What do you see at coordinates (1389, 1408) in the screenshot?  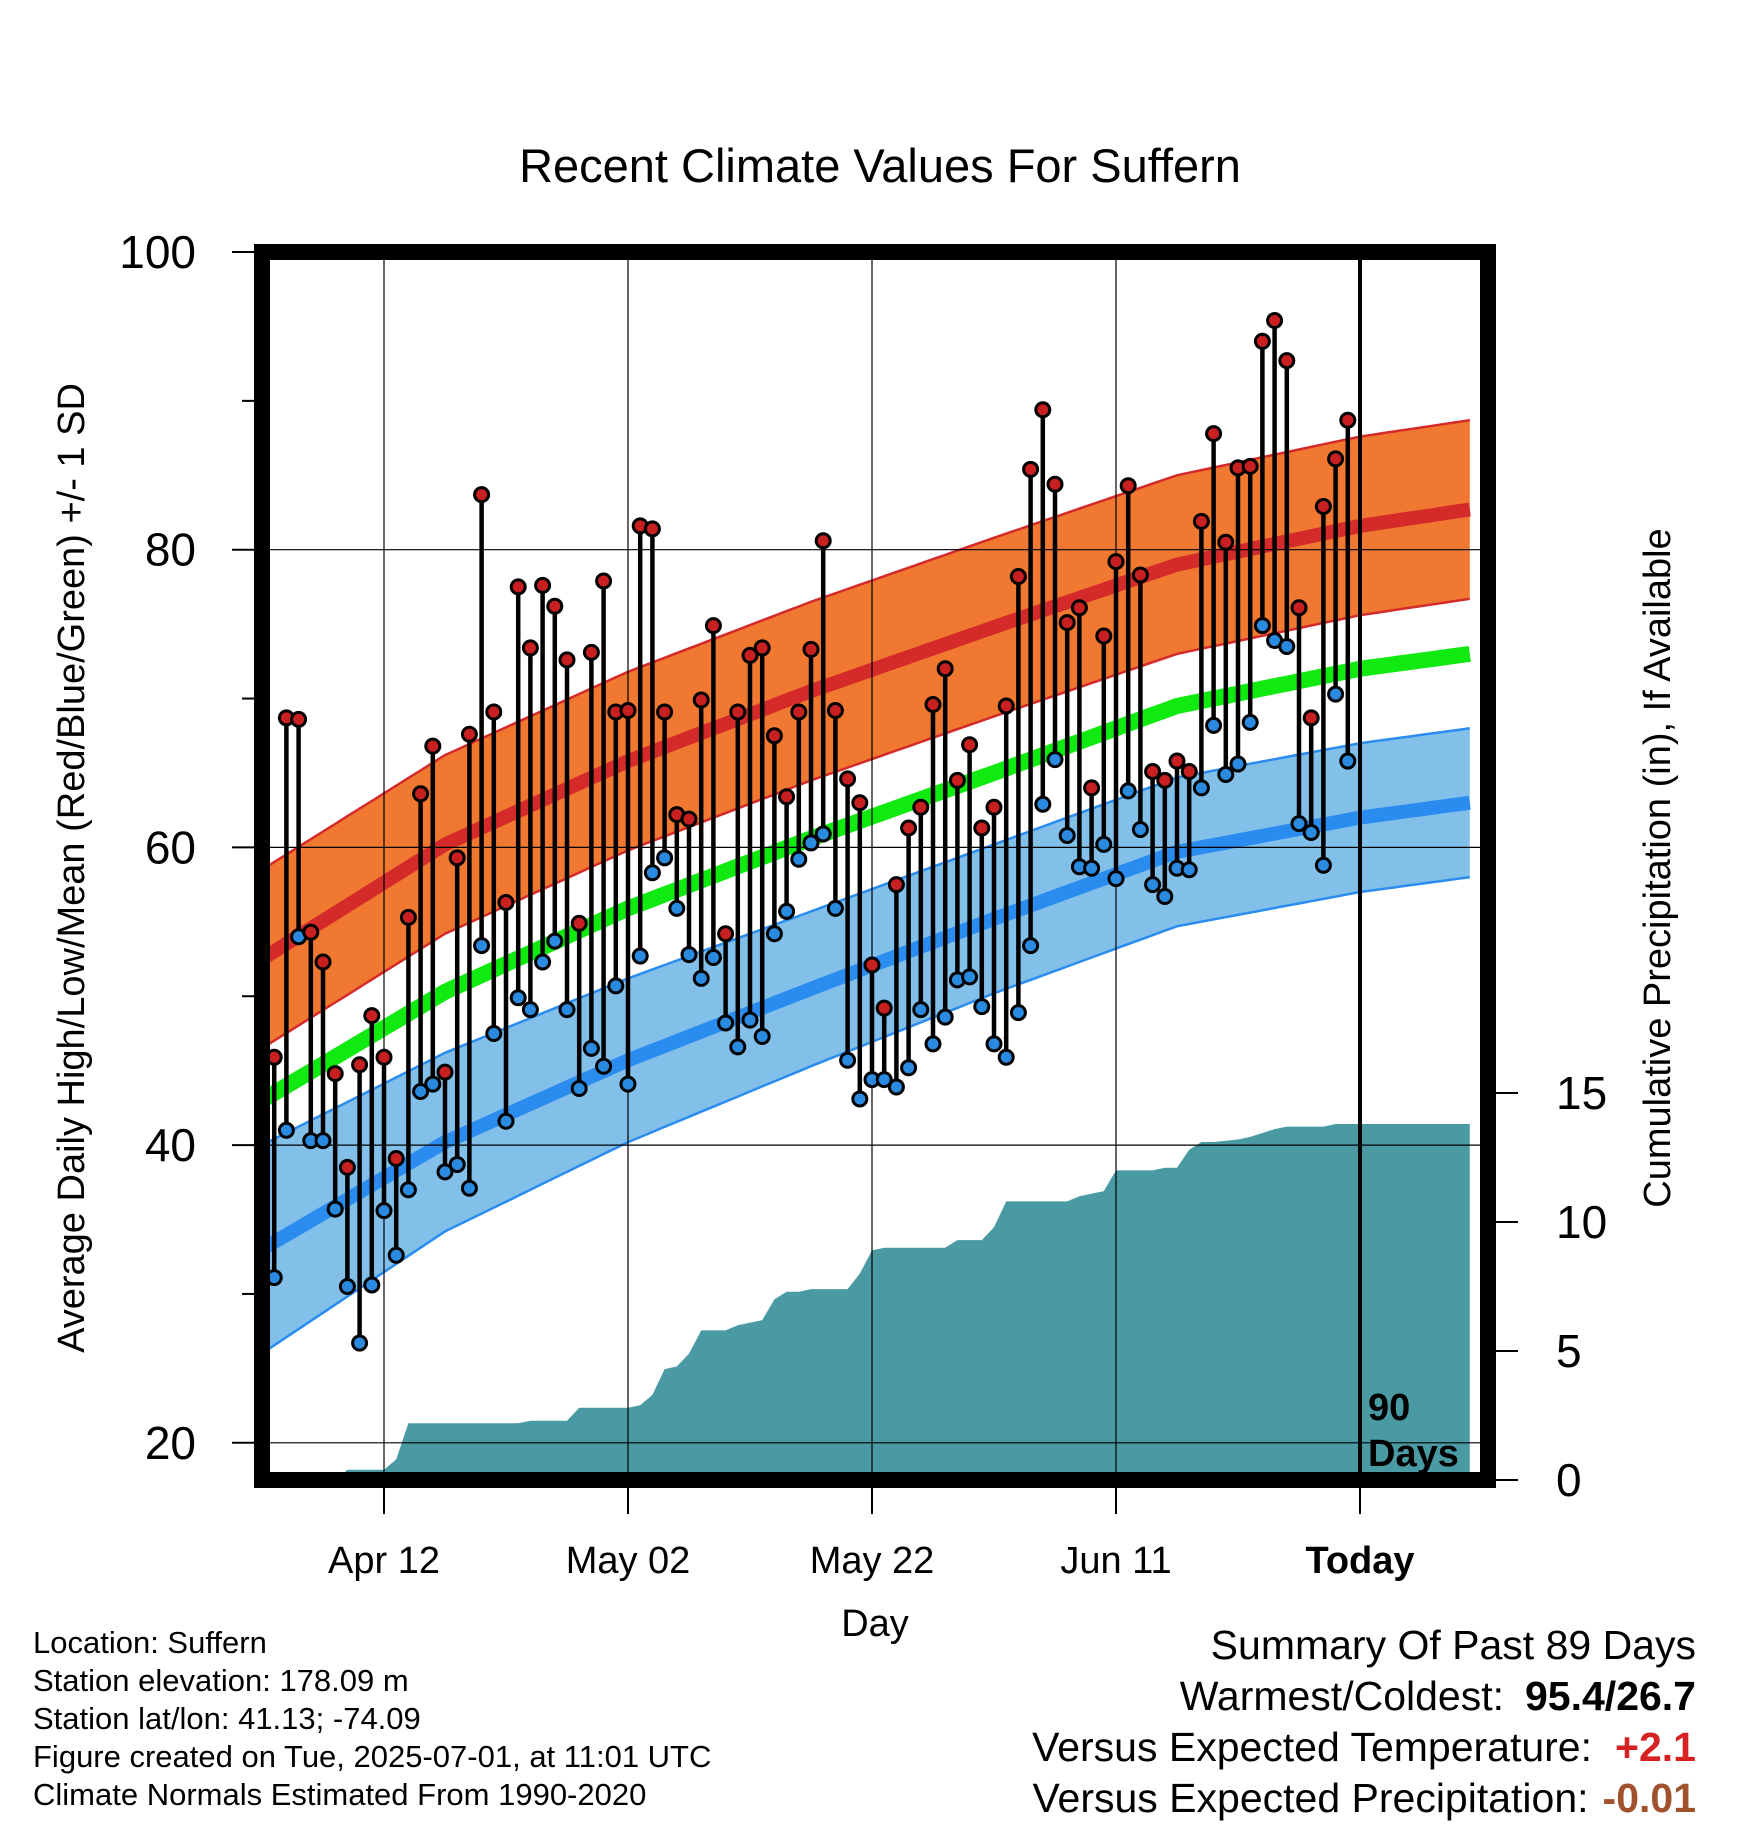 I see `today-marker-label: 90` at bounding box center [1389, 1408].